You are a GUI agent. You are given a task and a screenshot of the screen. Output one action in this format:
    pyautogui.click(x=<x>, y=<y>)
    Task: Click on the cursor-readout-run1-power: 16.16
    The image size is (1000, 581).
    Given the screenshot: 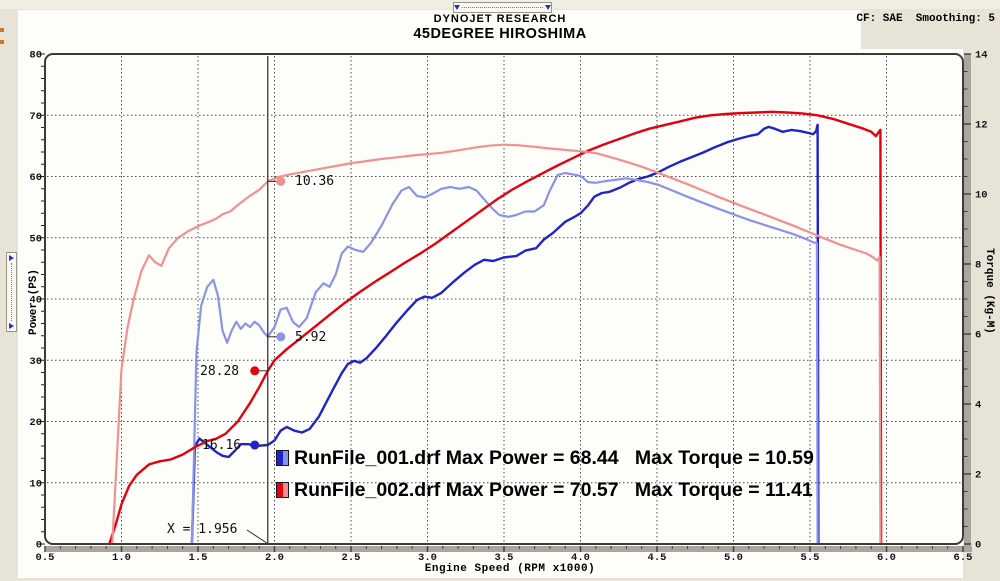 What is the action you would take?
    pyautogui.click(x=222, y=445)
    